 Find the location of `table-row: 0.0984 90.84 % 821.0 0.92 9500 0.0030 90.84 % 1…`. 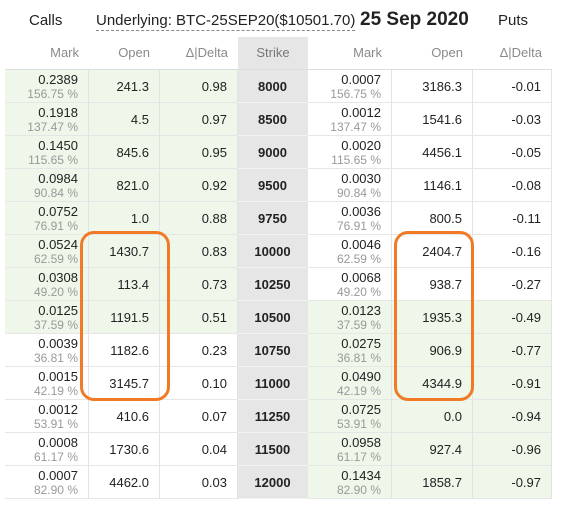

table-row: 0.0984 90.84 % 821.0 0.92 9500 0.0030 90.84 % 1… is located at coordinates (278, 185).